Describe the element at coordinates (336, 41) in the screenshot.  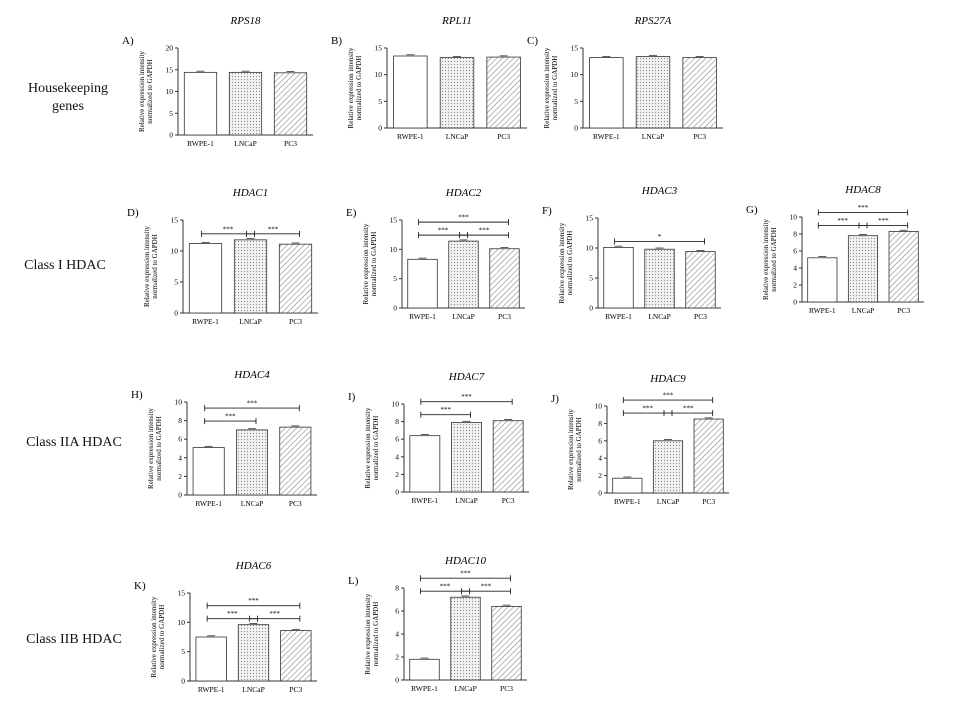
I see `panel-label: B)` at that location.